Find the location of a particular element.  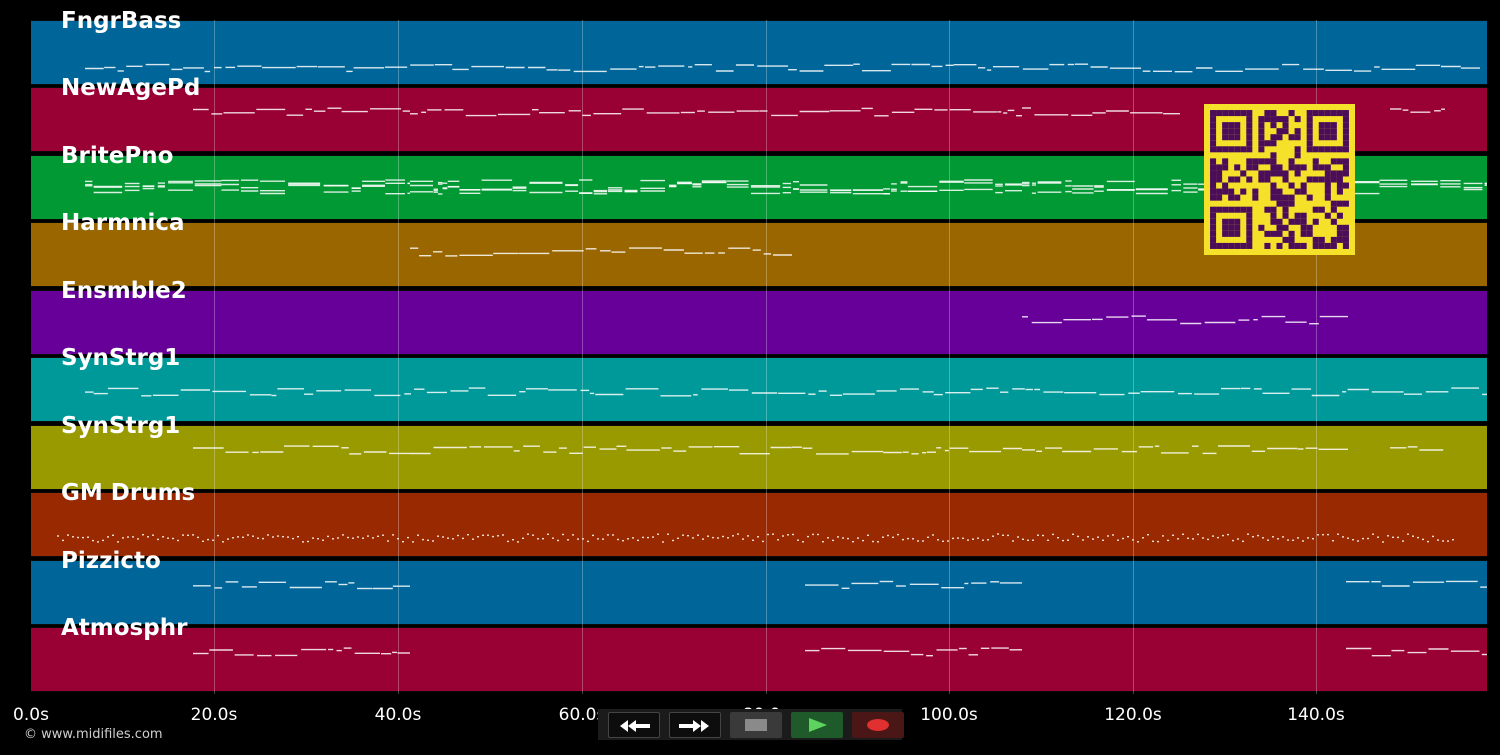

time-tick-label: 120.0s is located at coordinates (1133, 715).